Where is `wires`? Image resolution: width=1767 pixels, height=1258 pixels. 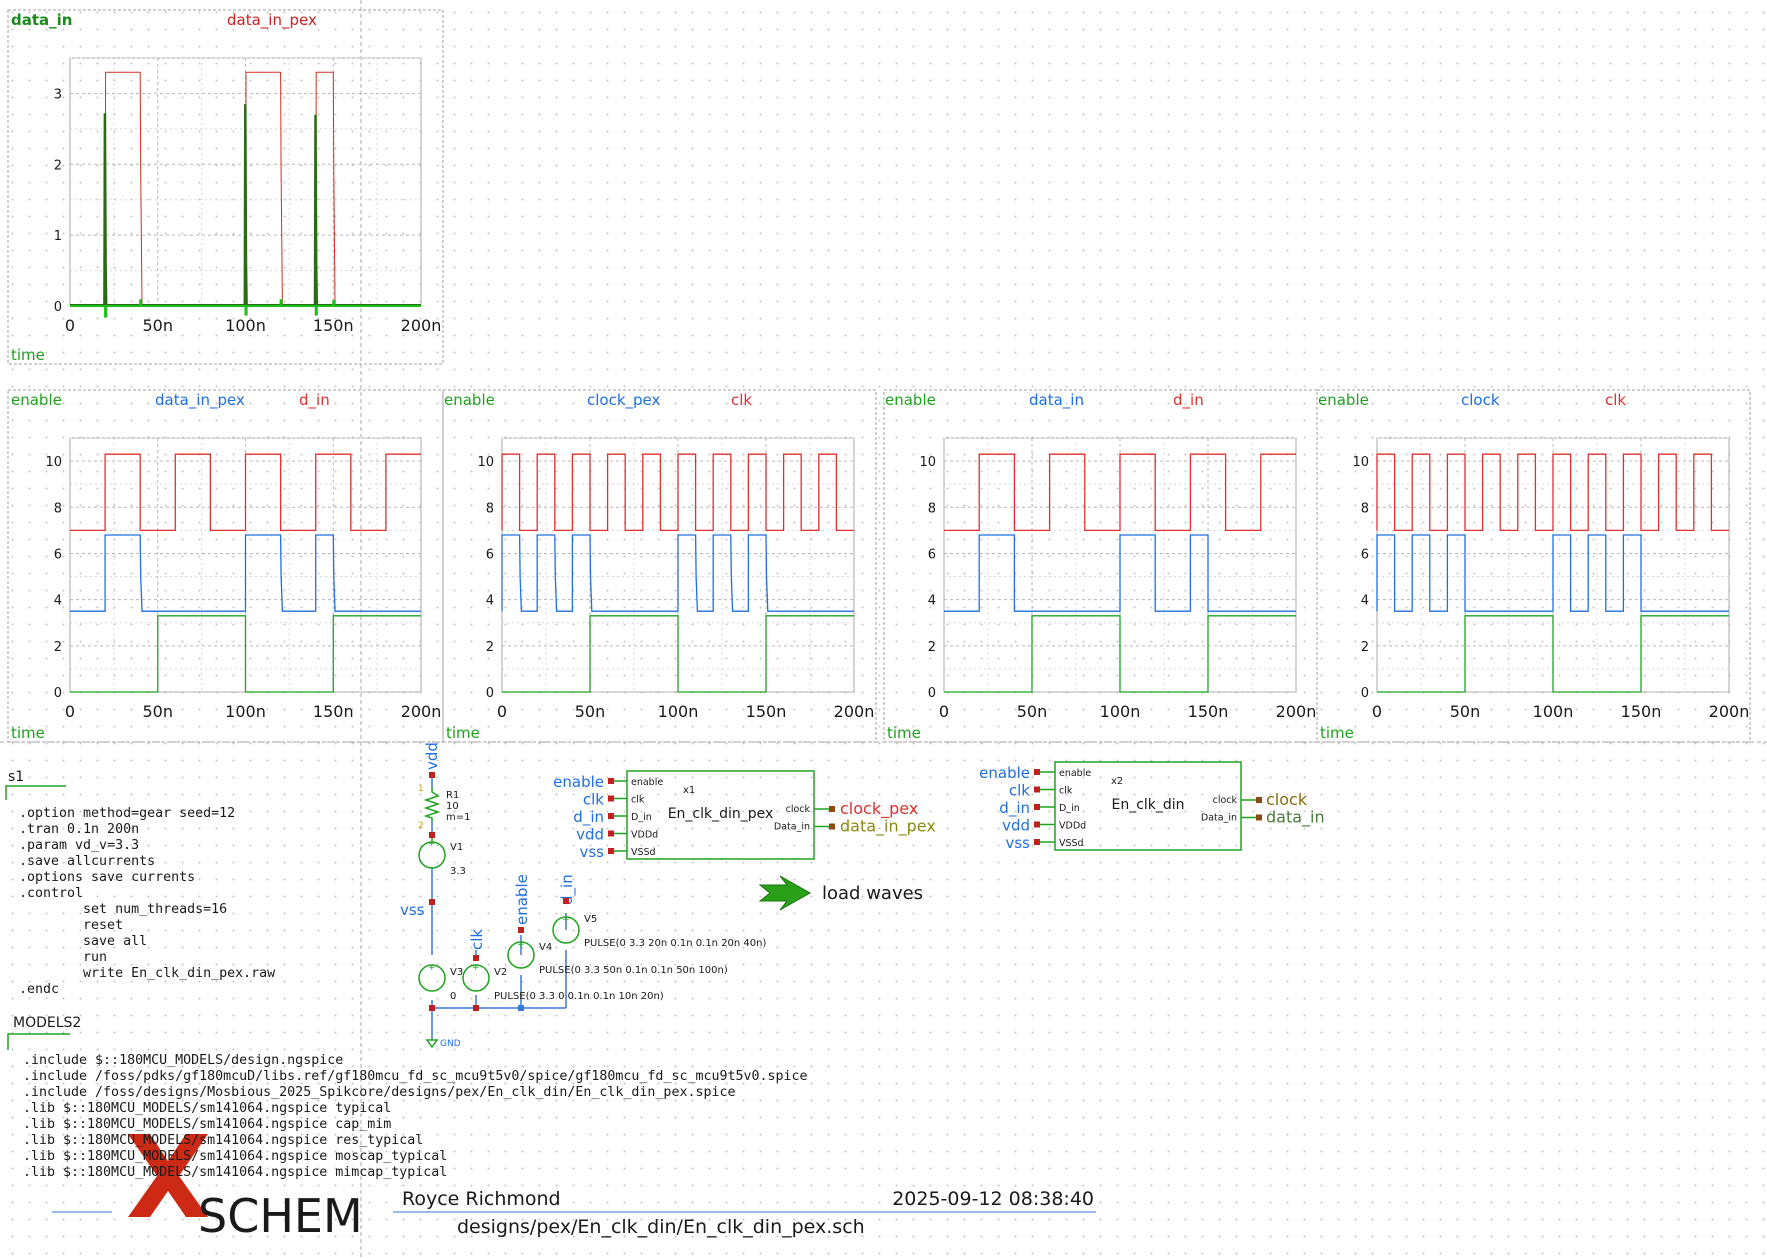 wires is located at coordinates (499, 907).